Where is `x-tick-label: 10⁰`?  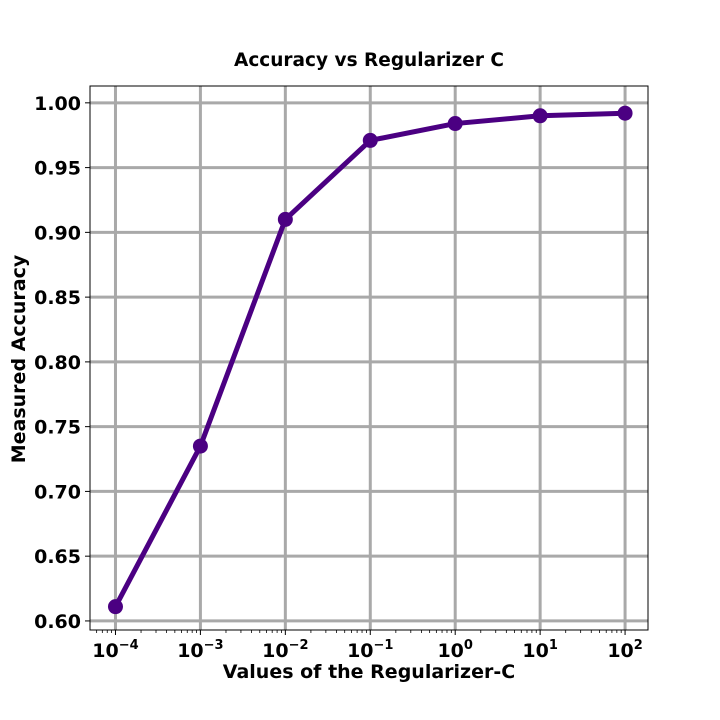 x-tick-label: 10⁰ is located at coordinates (455, 650).